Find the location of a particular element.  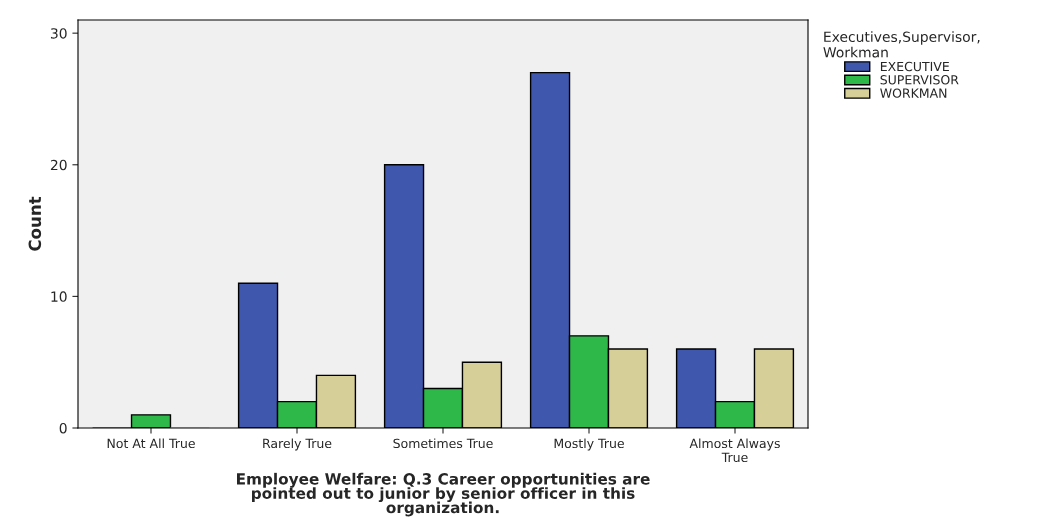

x-tick-label: Not At All True is located at coordinates (151, 443).